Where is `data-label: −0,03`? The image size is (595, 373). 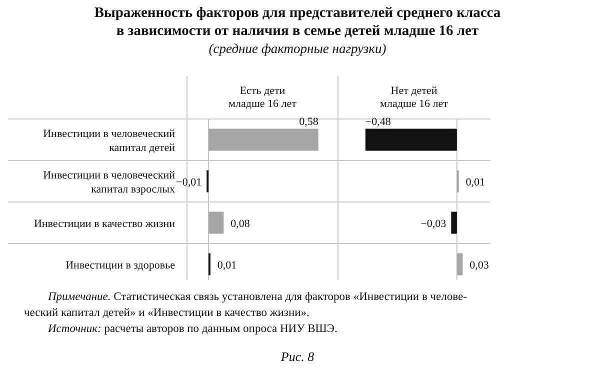 data-label: −0,03 is located at coordinates (433, 224).